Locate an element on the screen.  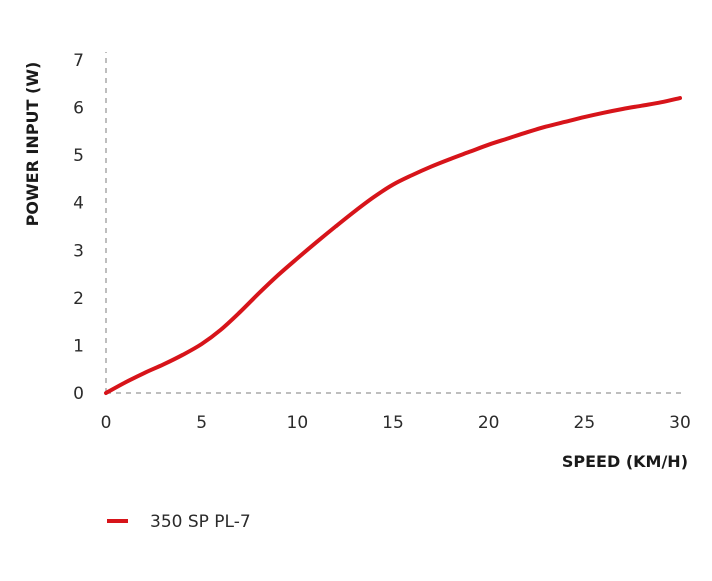
y-tick-label: 6 is located at coordinates (78, 109).